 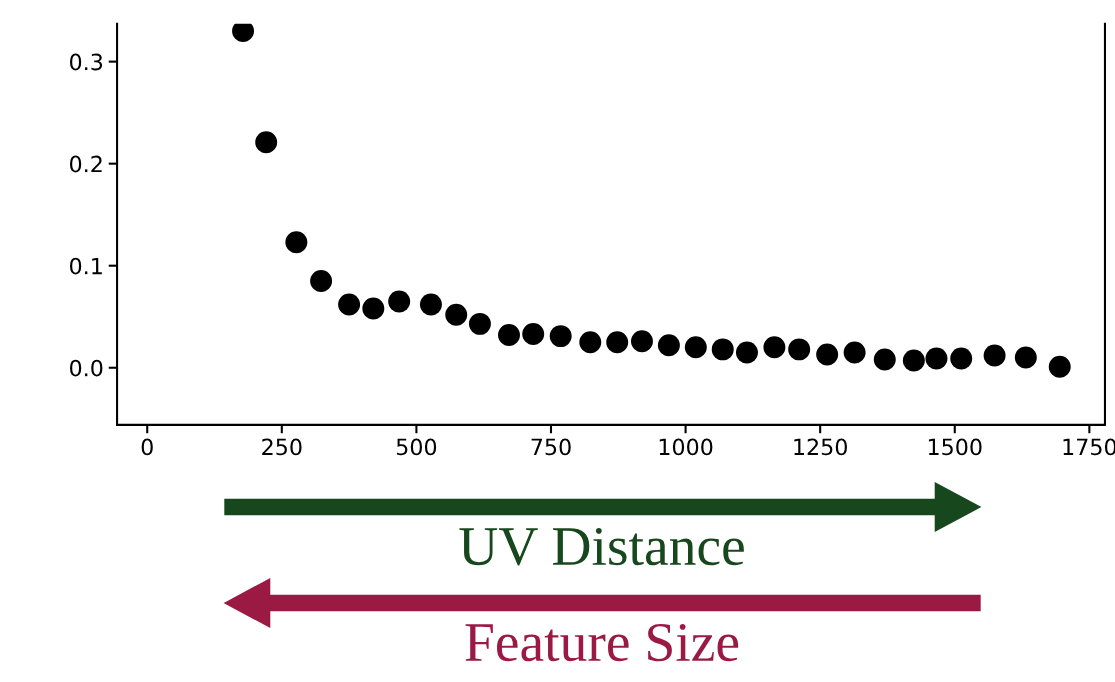 I want to click on y-tick-label: 0.1, so click(x=86, y=266).